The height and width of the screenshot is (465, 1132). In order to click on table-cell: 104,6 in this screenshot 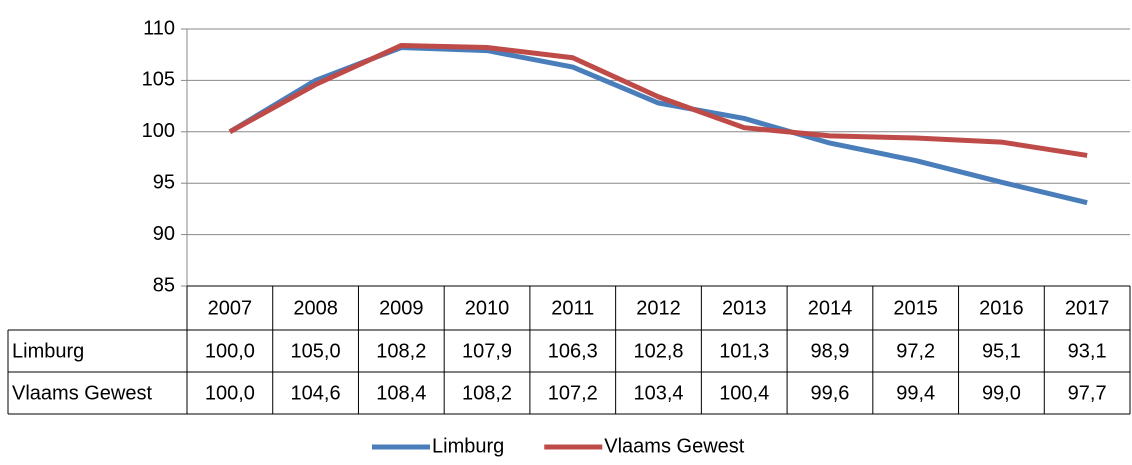, I will do `click(316, 393)`.